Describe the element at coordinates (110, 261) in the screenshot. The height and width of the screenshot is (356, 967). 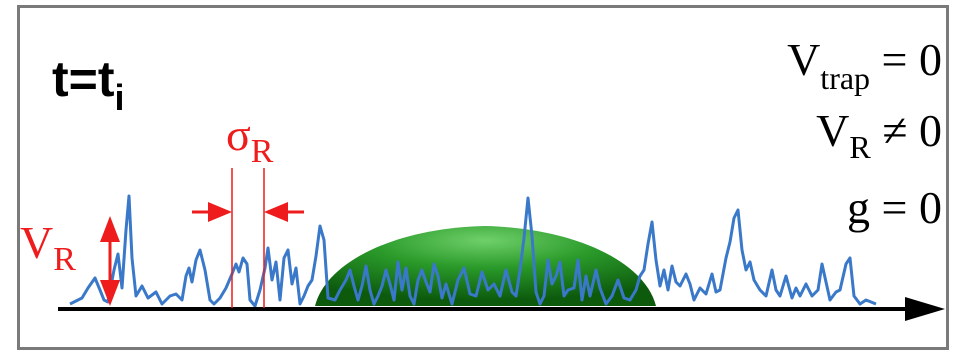
I see `amplitude-arrow` at that location.